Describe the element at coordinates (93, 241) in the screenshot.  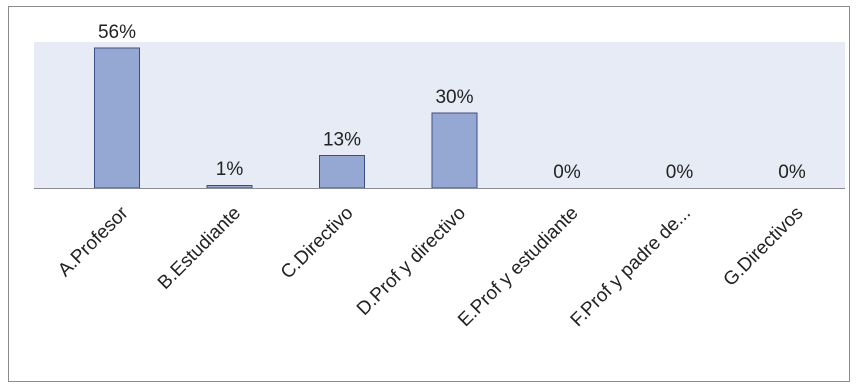
I see `category-label-0: A.Profesor` at that location.